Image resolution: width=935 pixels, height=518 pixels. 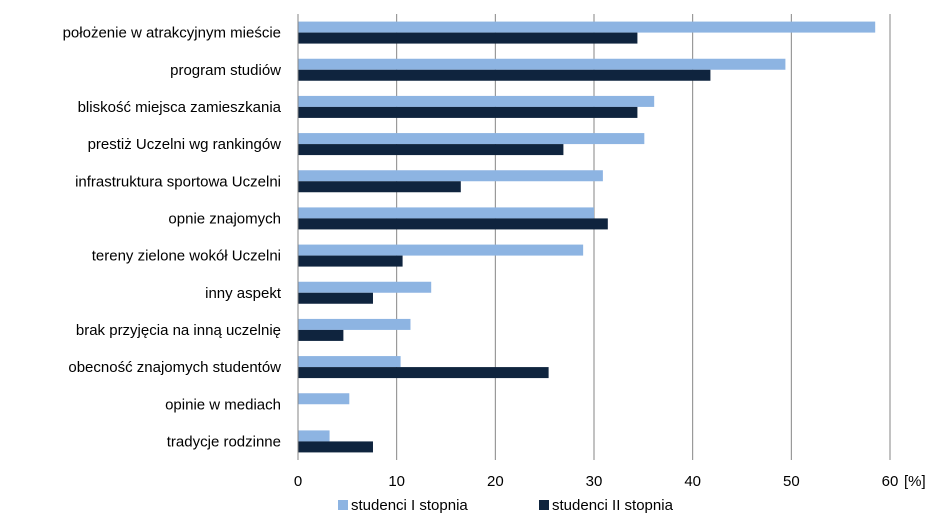 What do you see at coordinates (180, 107) in the screenshot?
I see `category-label: bliskość miejsca zamieszkania` at bounding box center [180, 107].